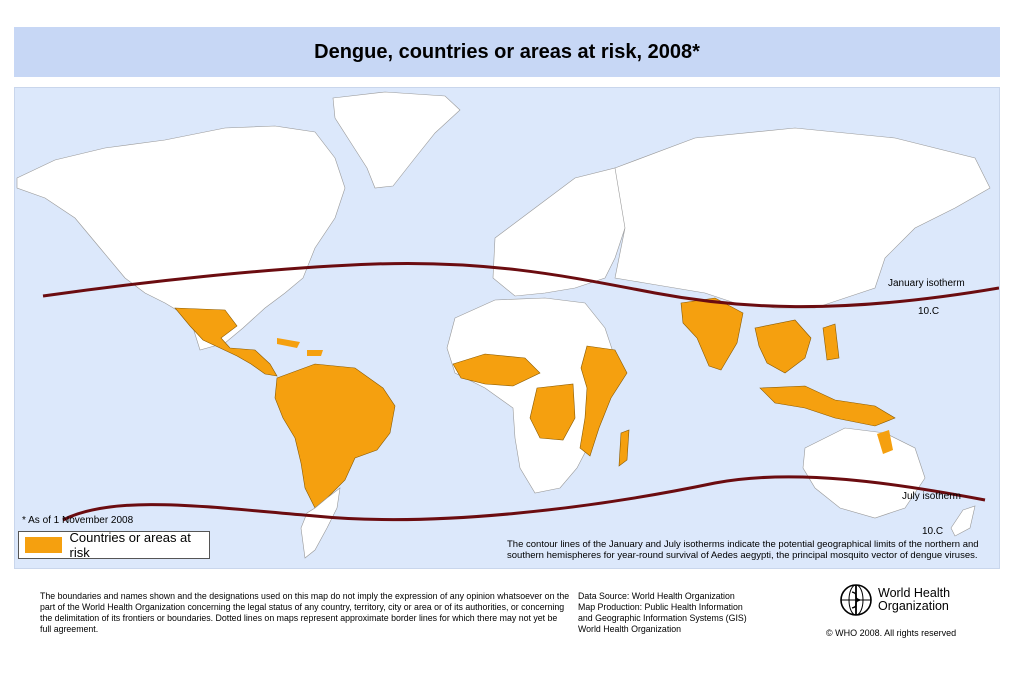  Describe the element at coordinates (396, 140) in the screenshot. I see `landmass-greenland` at that location.